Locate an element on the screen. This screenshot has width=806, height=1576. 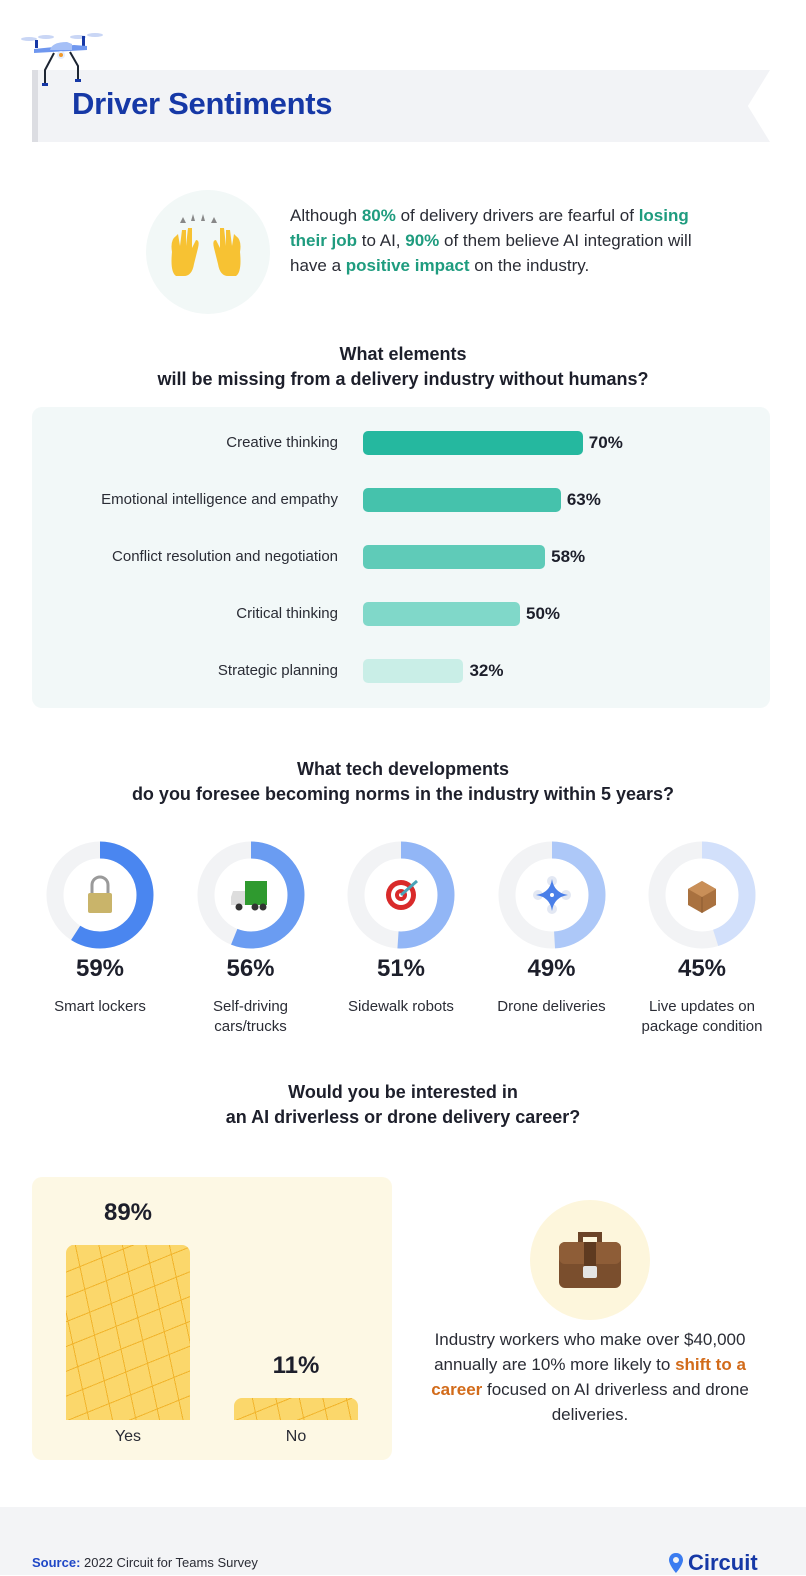
title-banner is located at coordinates (401, 106).